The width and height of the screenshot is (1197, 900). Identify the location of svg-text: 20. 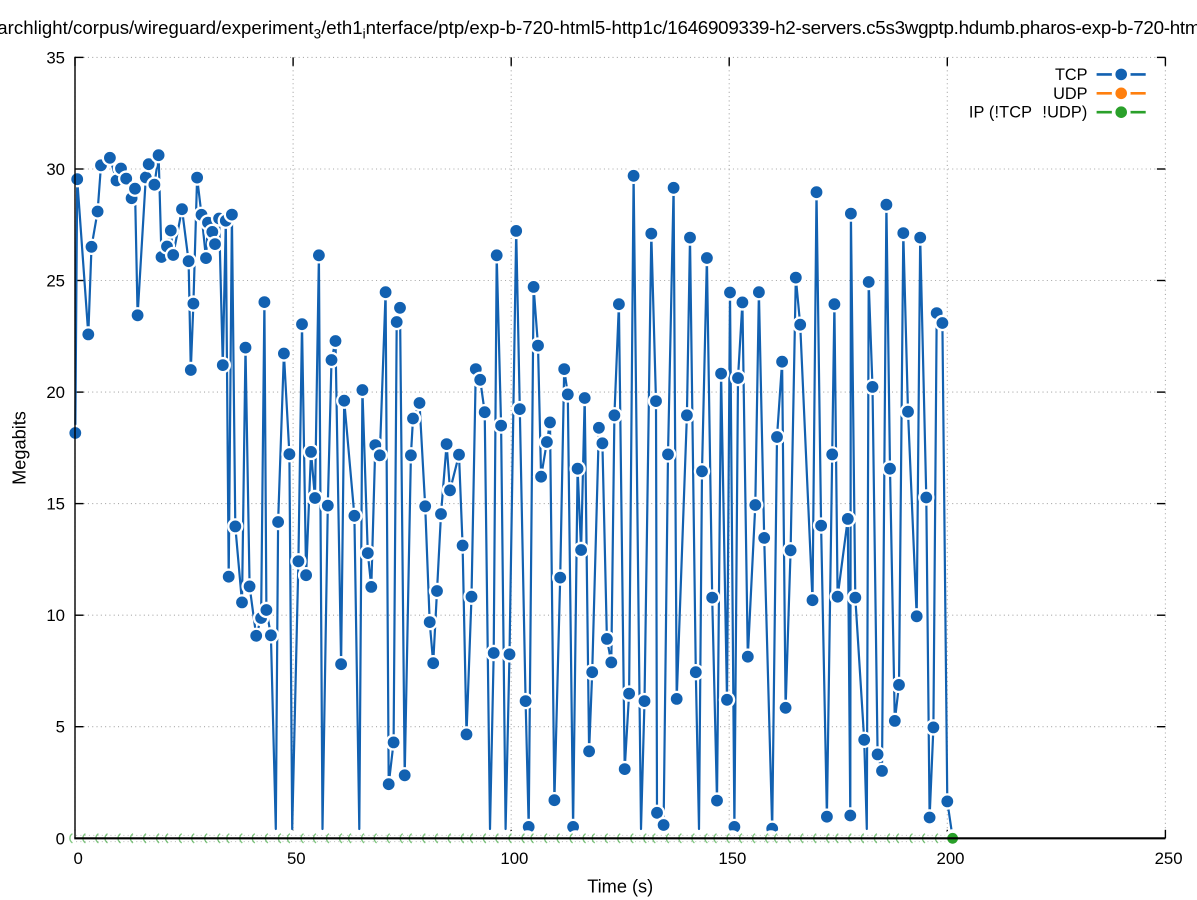
(55, 392).